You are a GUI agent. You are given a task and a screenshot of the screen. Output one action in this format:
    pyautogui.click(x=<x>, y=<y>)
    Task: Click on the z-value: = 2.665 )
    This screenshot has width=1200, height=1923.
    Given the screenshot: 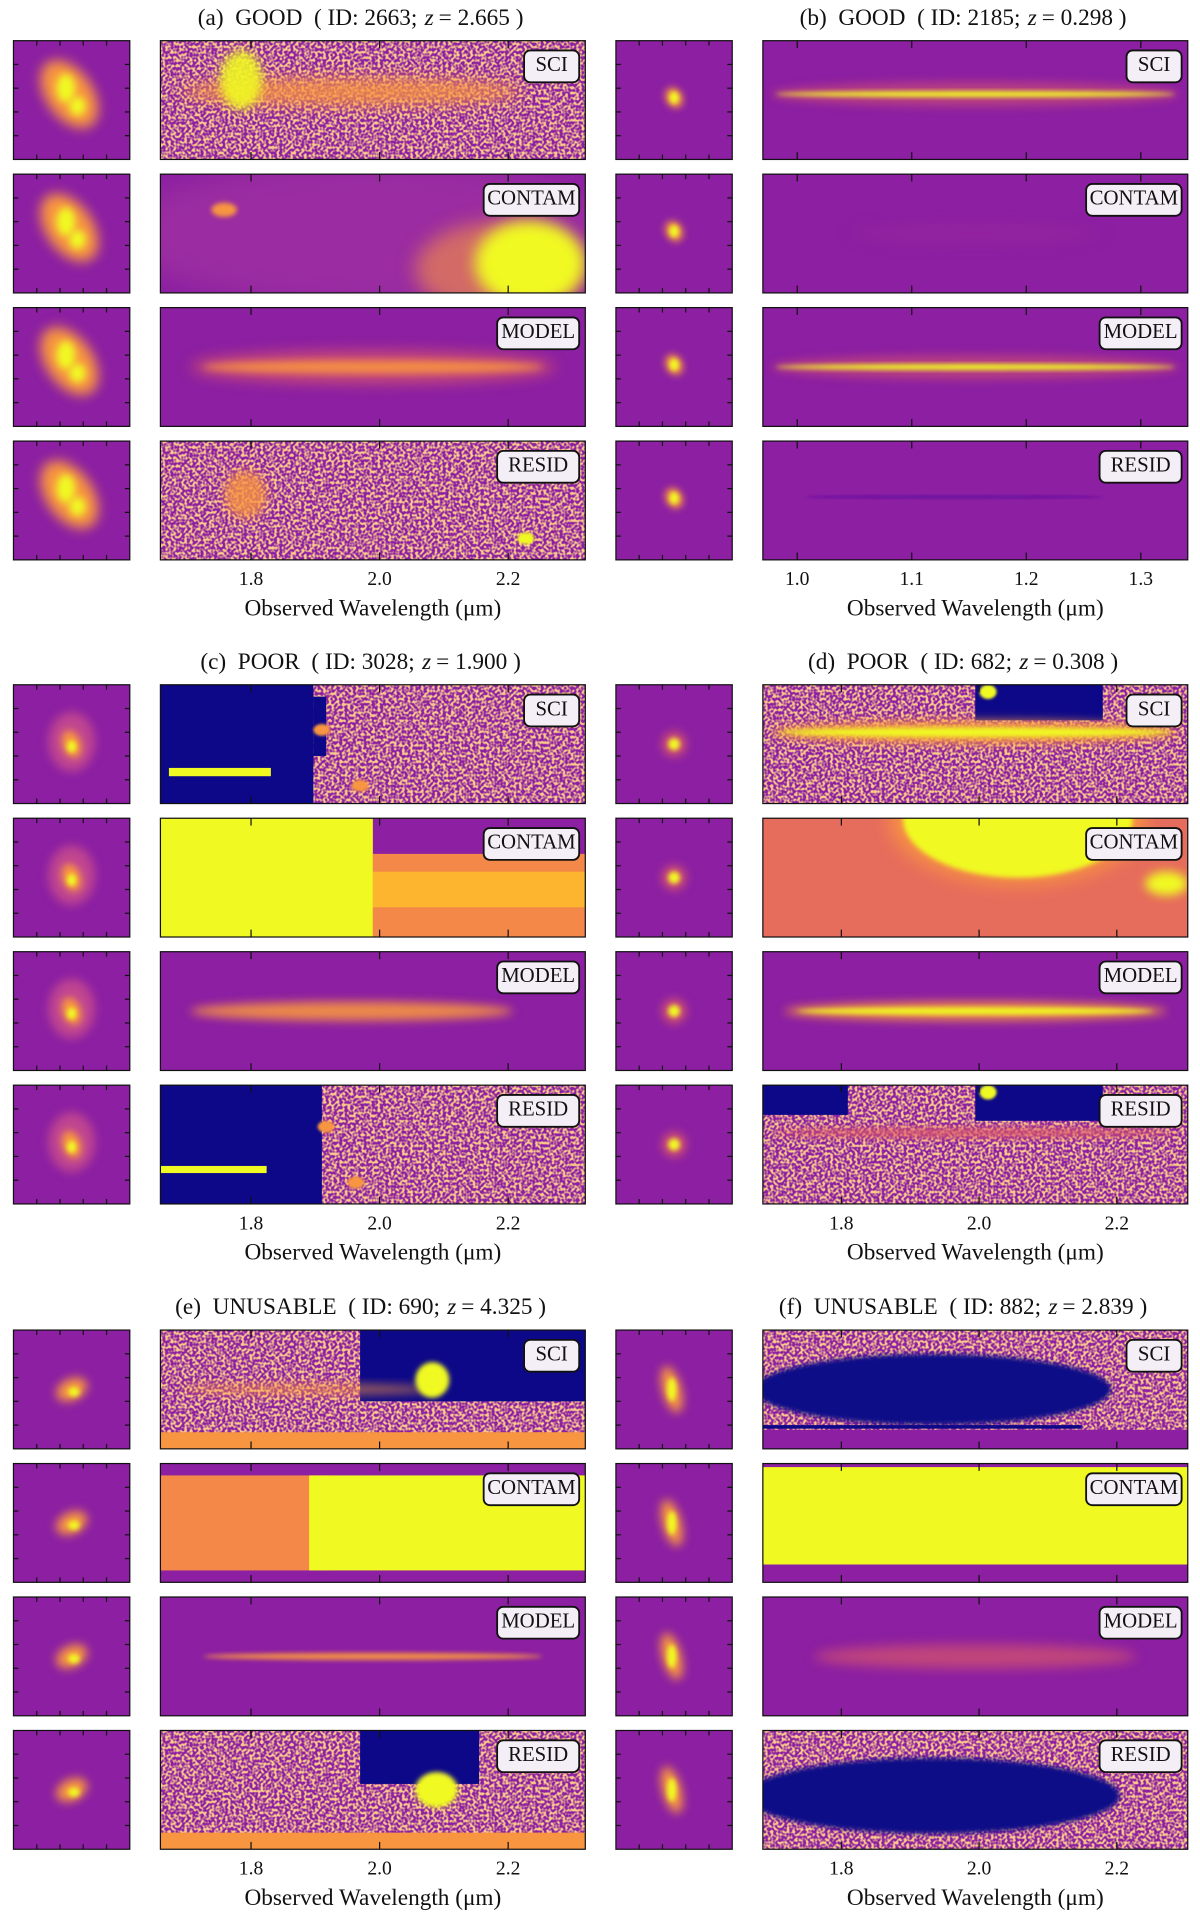 What is the action you would take?
    pyautogui.click(x=481, y=18)
    